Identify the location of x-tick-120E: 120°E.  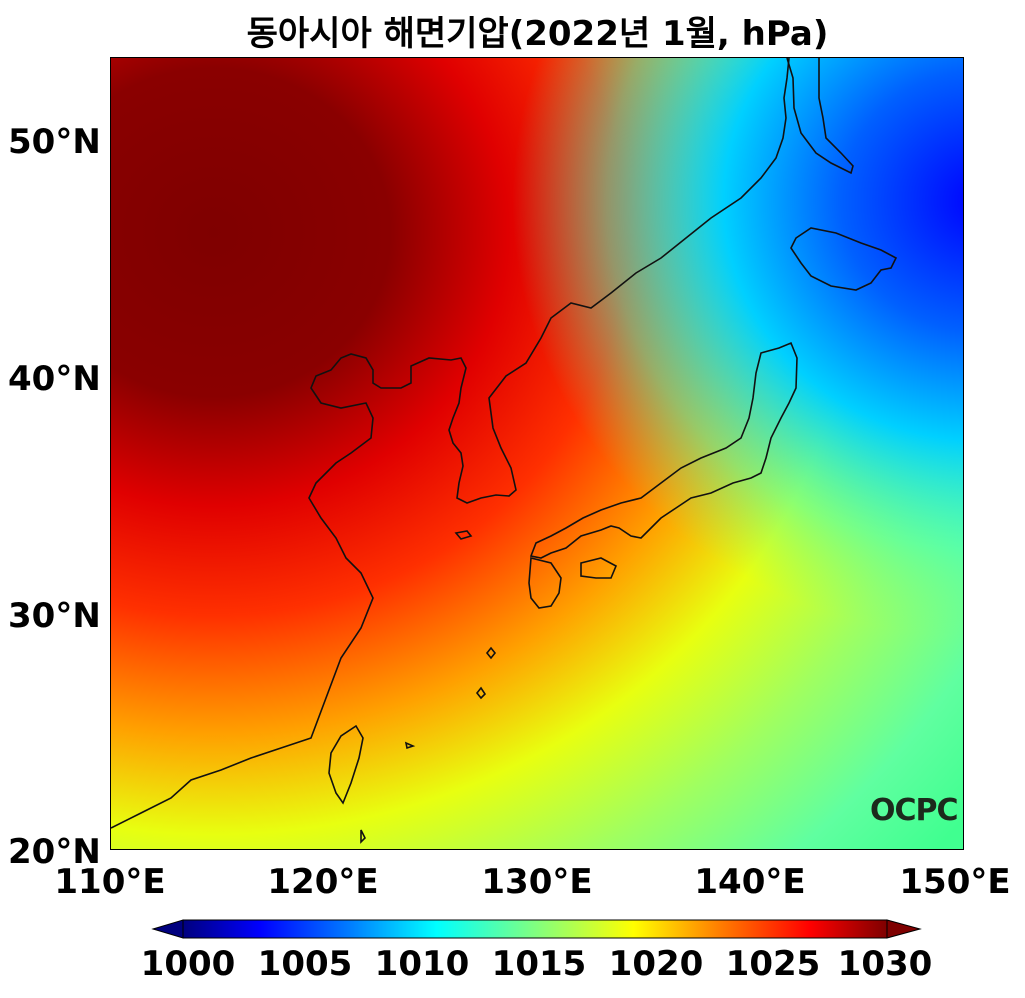
(323, 882).